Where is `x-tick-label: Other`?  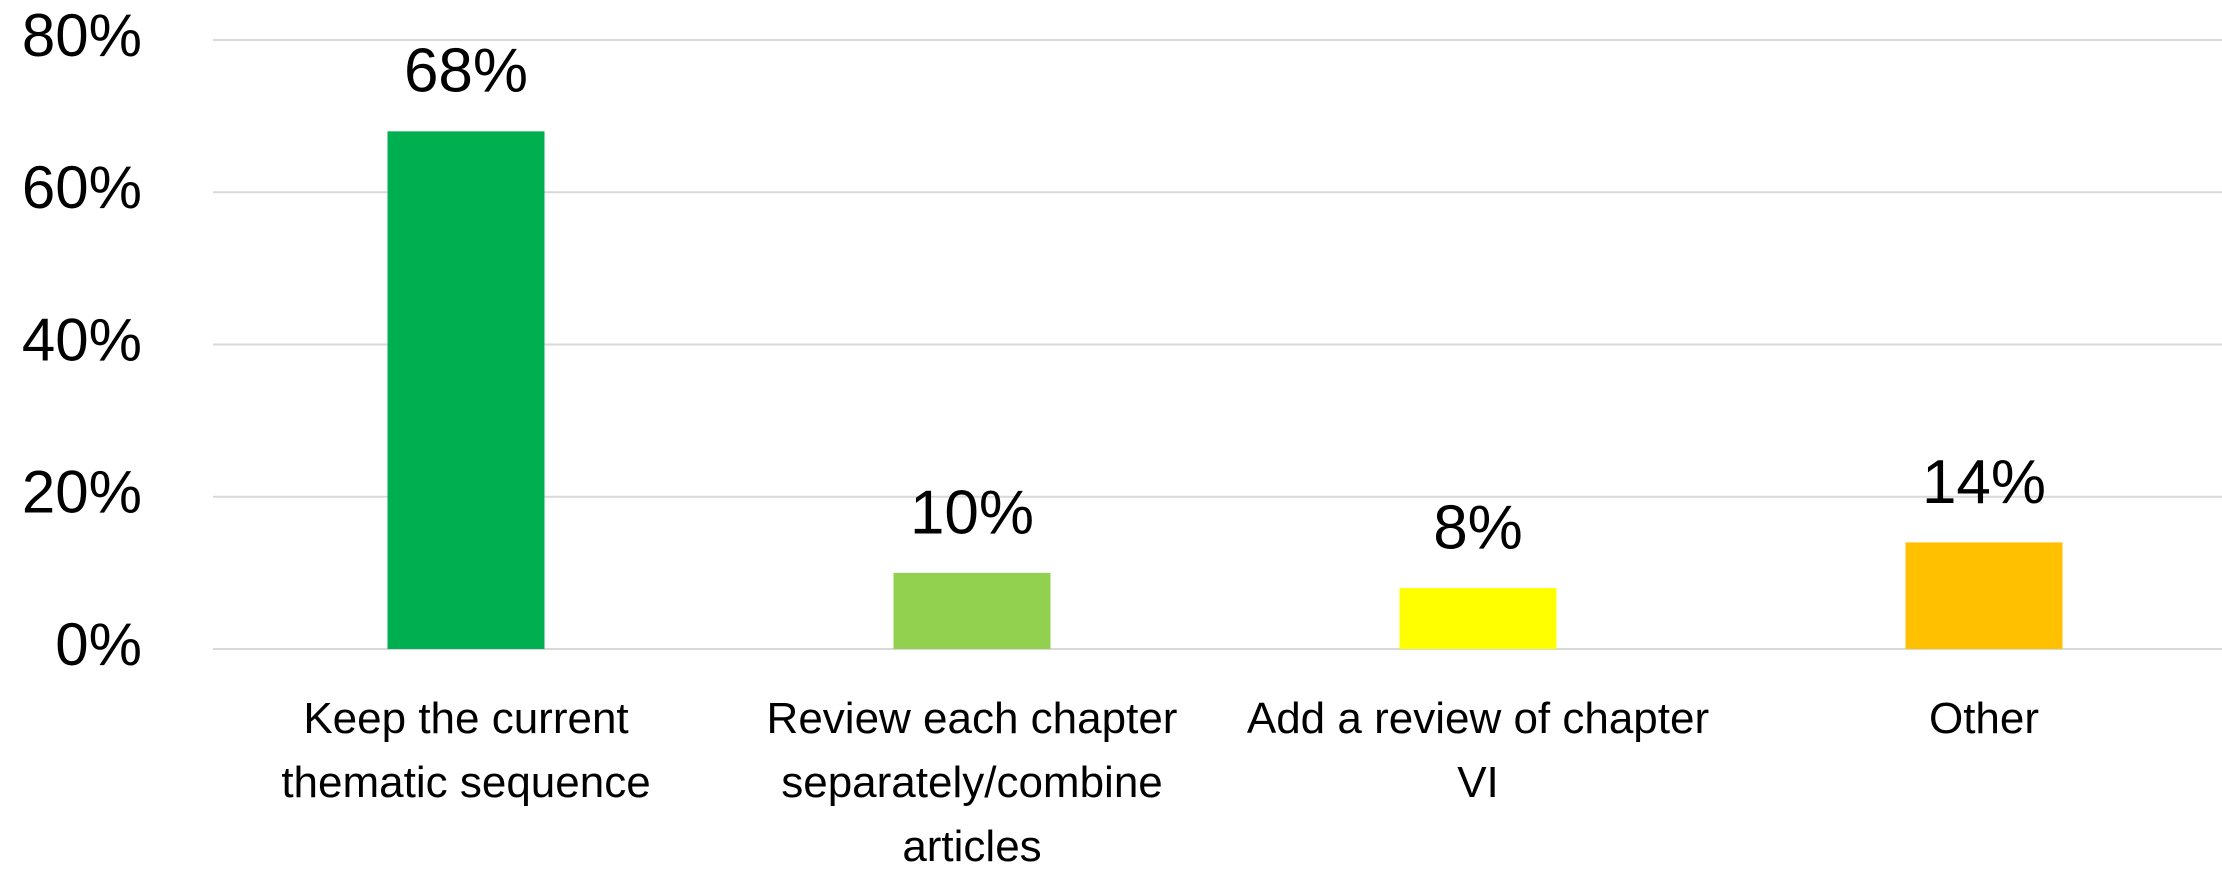
x-tick-label: Other is located at coordinates (1984, 718).